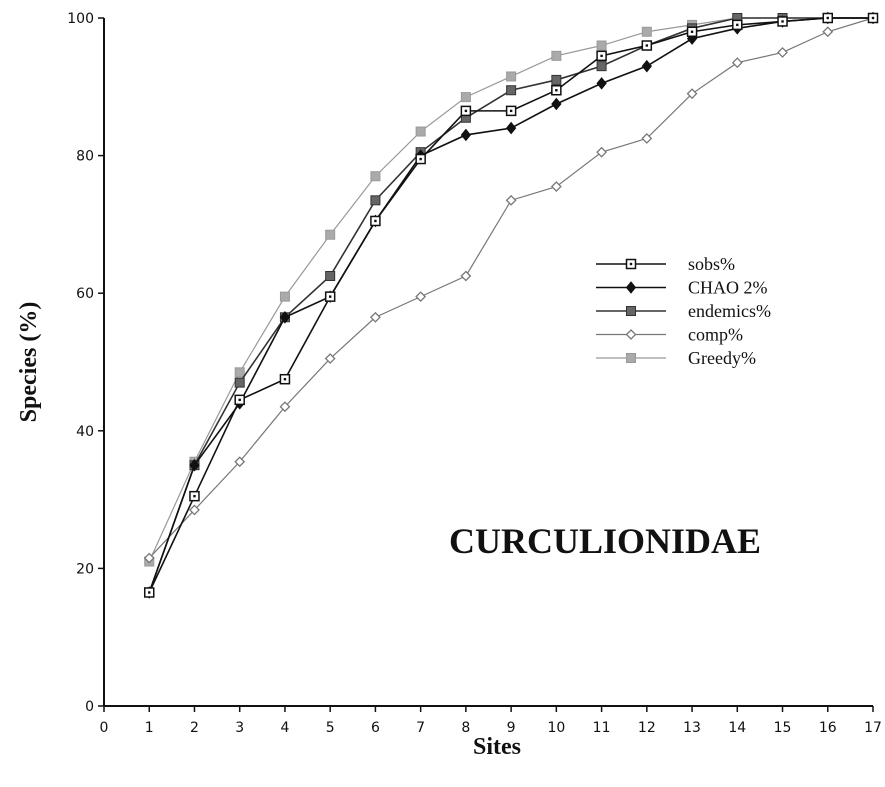 The height and width of the screenshot is (787, 885). I want to click on x-tick-label: 7, so click(420, 728).